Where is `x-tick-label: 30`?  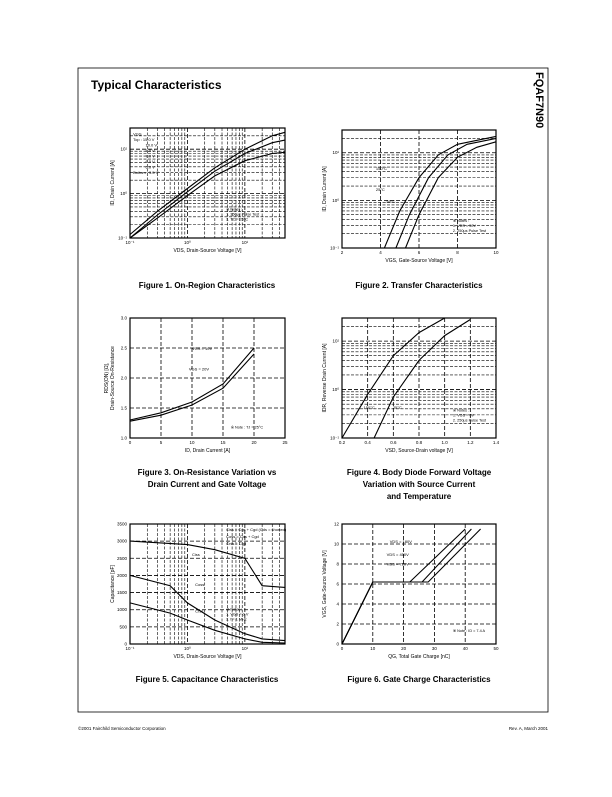 x-tick-label: 30 is located at coordinates (435, 648).